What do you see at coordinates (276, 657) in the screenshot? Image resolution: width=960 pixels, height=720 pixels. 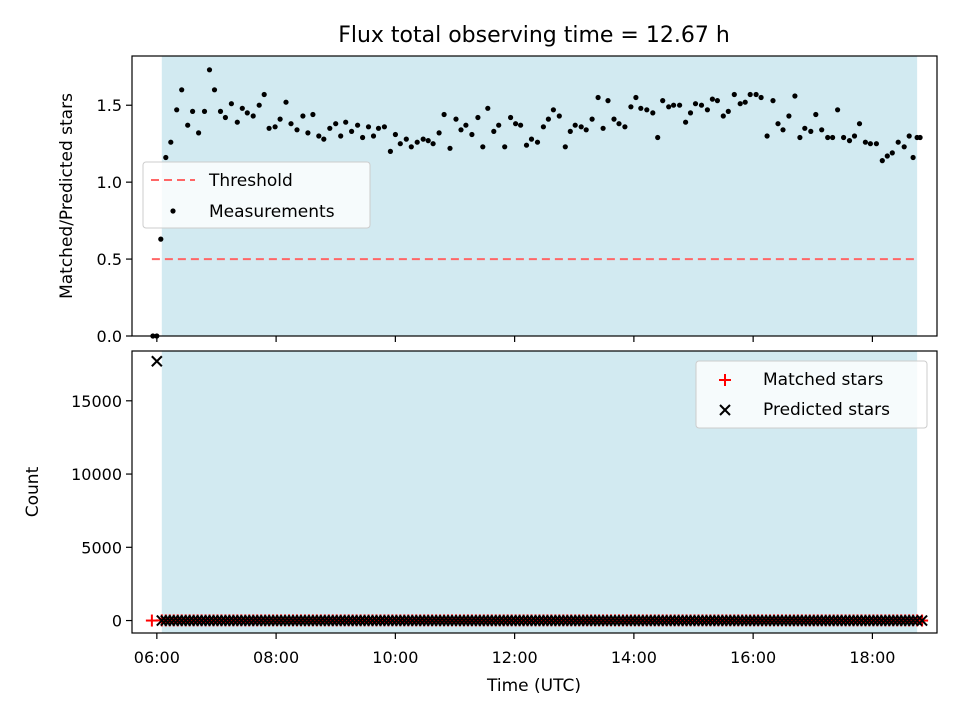 I see `x-tick-label: 08:00` at bounding box center [276, 657].